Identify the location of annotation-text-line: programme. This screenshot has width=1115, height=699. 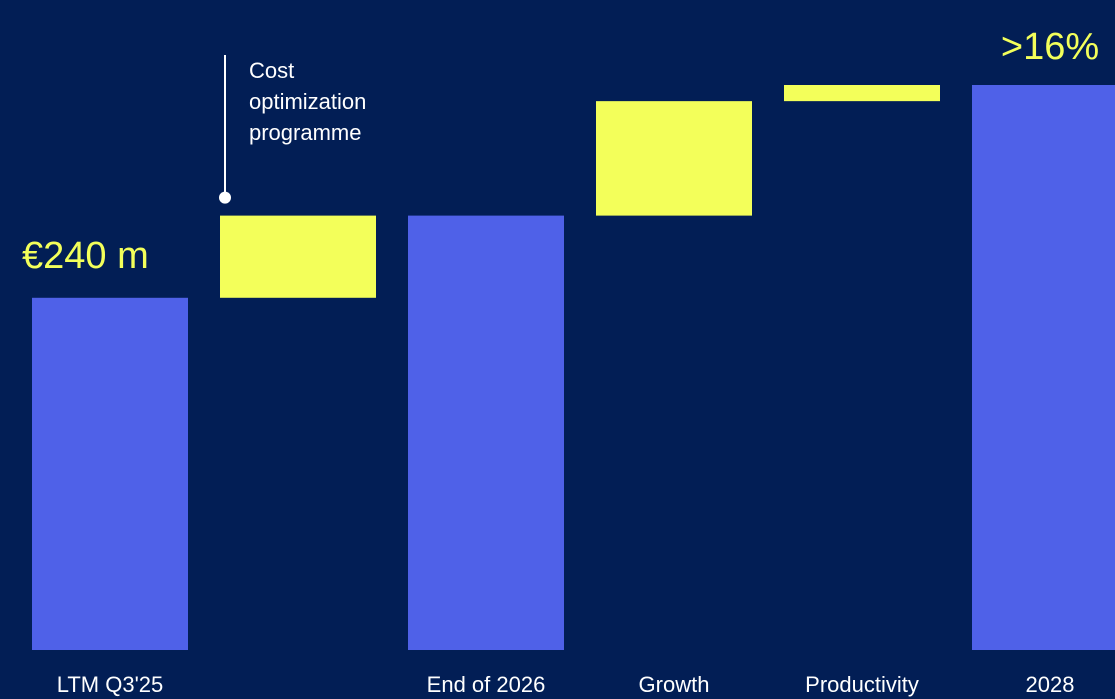
(305, 132).